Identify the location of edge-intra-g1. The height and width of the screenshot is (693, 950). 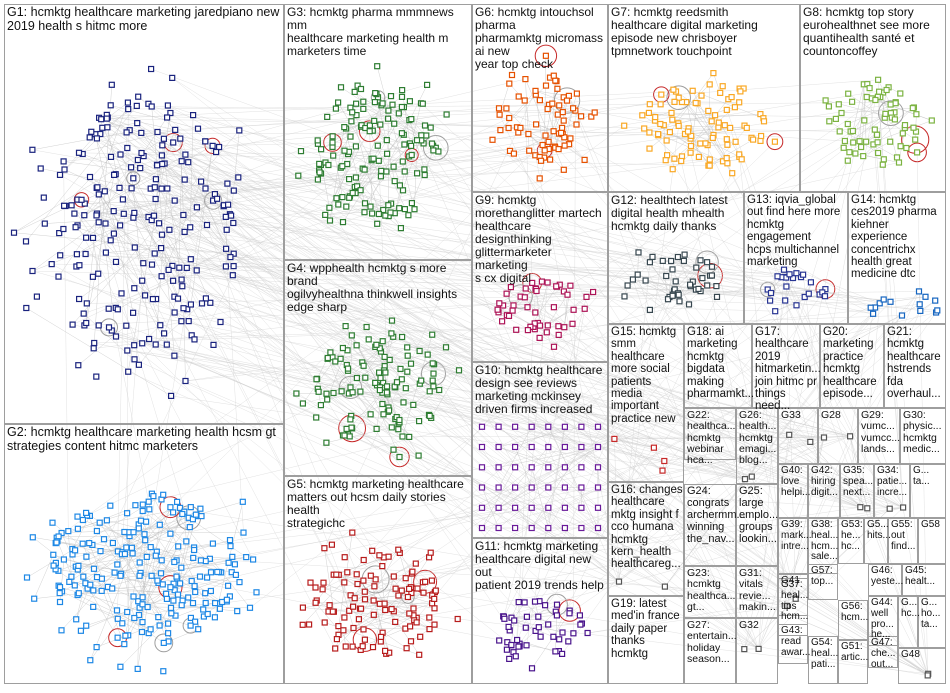
(79, 140).